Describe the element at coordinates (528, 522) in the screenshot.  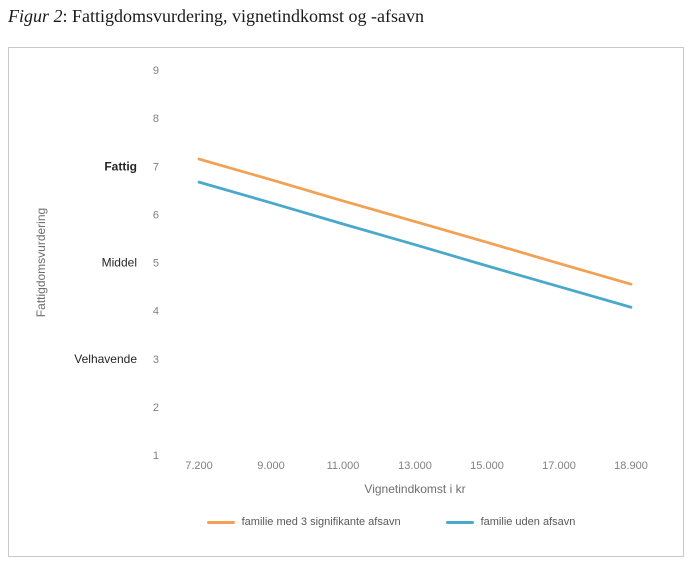
I see `legend-label: familie uden afsavn` at that location.